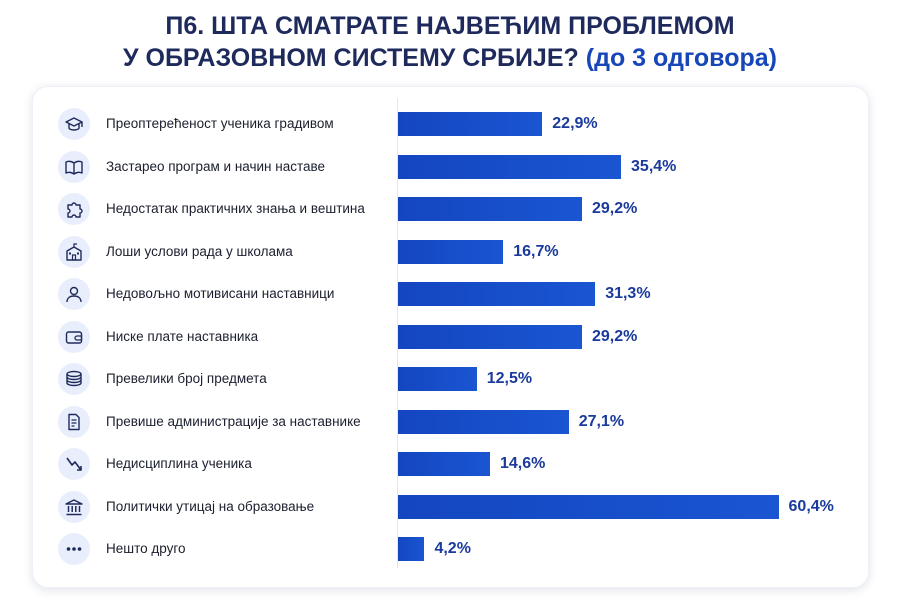  I want to click on category-label: Превише администрације за наставнике, so click(233, 421).